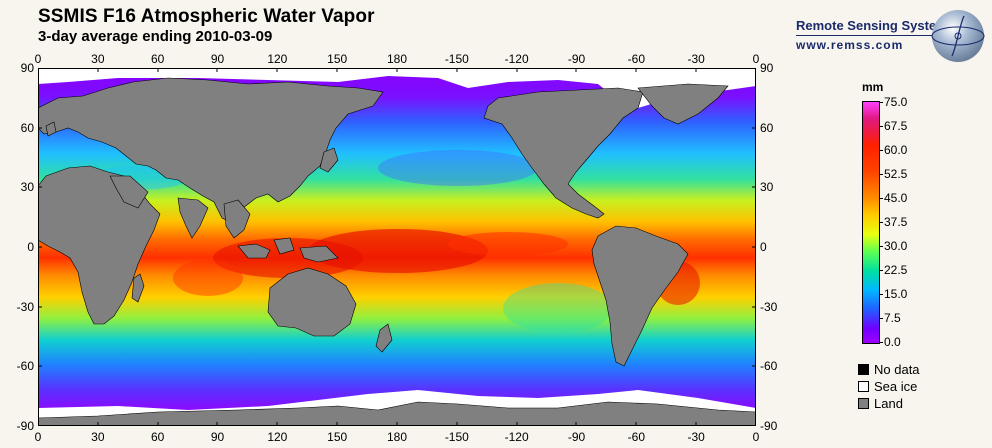  I want to click on legend-swatch-no-data, so click(863, 369).